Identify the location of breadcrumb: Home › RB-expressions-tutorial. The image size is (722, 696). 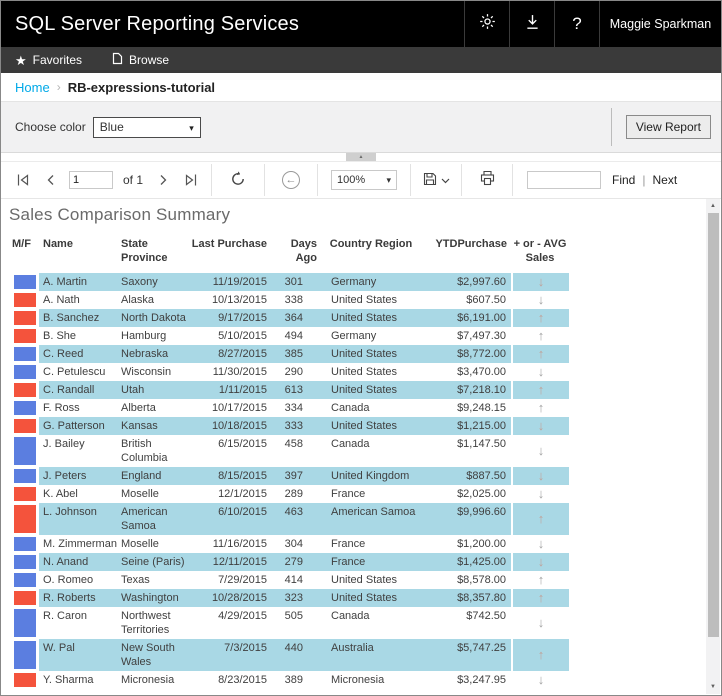
(361, 87).